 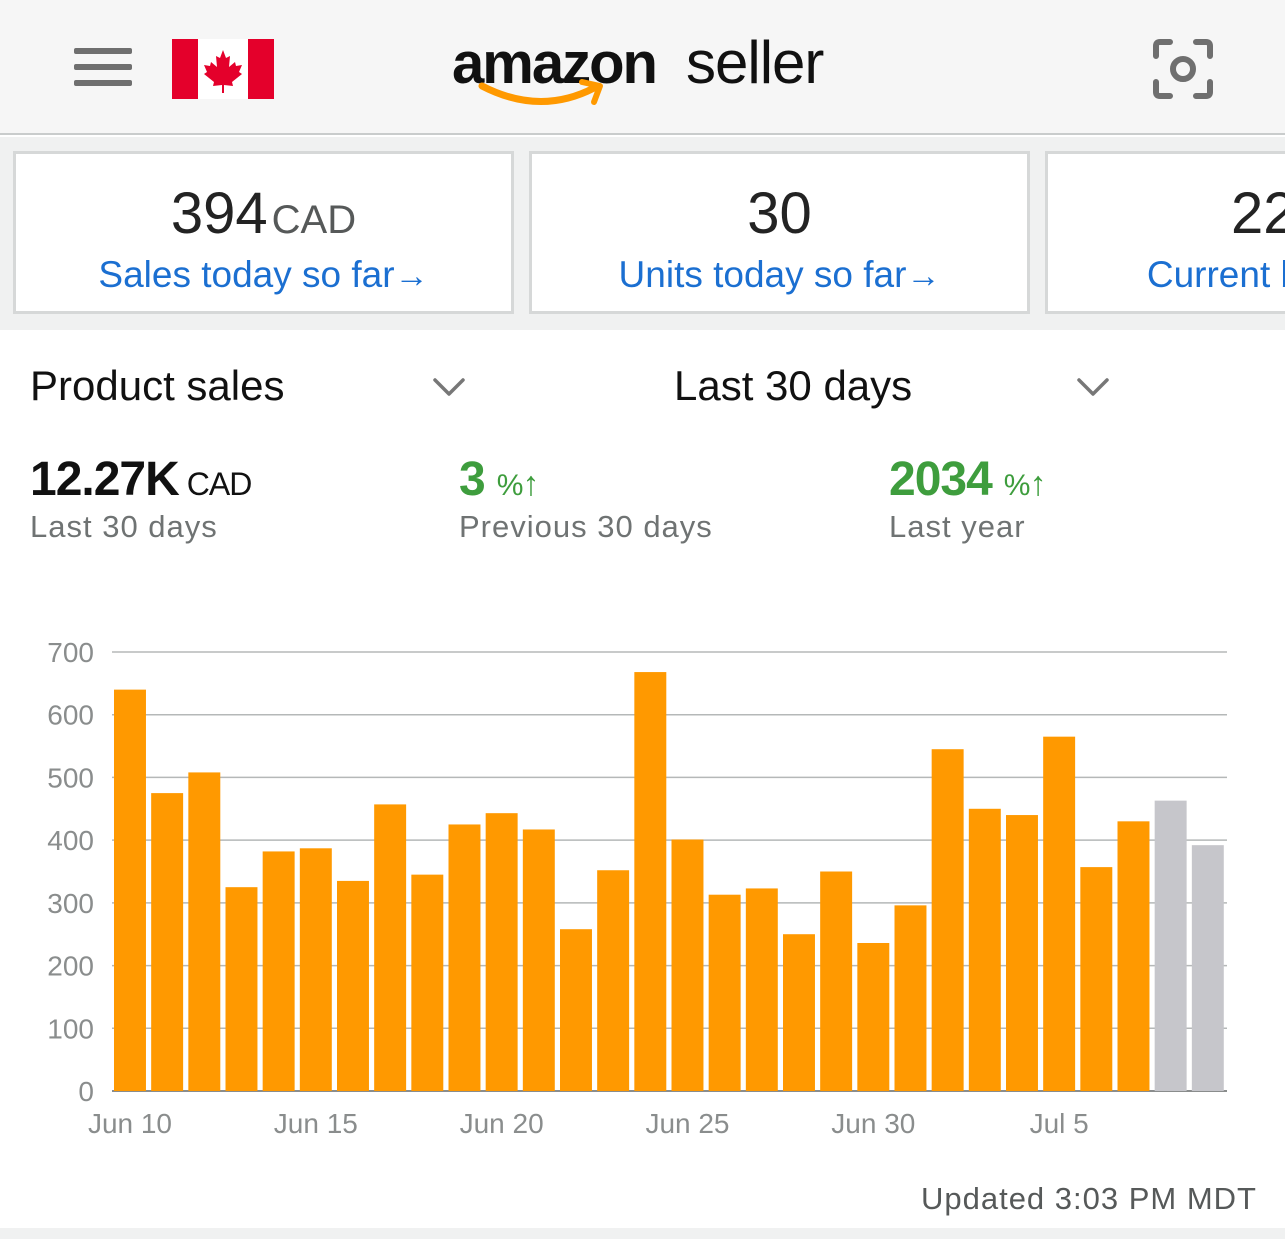 I want to click on card-link: Sales today so far→, so click(x=263, y=274).